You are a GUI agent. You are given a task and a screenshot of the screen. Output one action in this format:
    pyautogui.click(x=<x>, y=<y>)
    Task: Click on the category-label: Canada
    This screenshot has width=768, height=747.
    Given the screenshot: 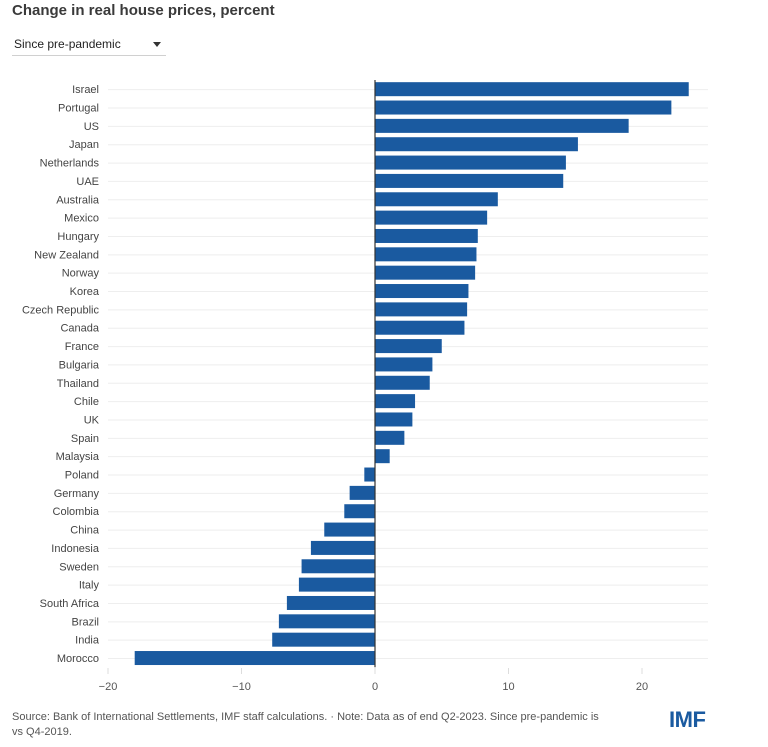 What is the action you would take?
    pyautogui.click(x=79, y=329)
    